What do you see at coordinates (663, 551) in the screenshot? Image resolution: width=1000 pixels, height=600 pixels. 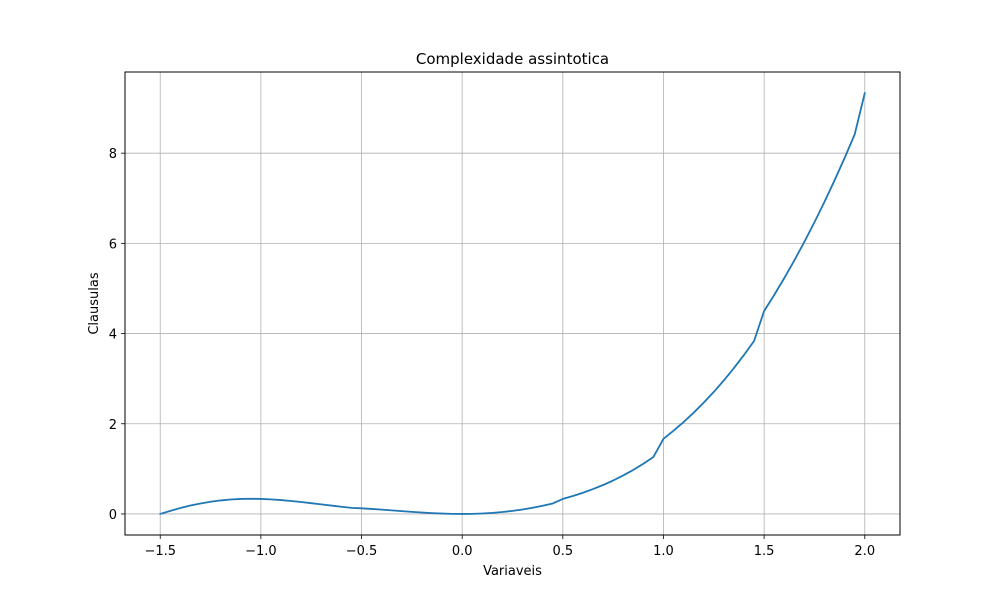 I see `x-tick-label: 1.0` at bounding box center [663, 551].